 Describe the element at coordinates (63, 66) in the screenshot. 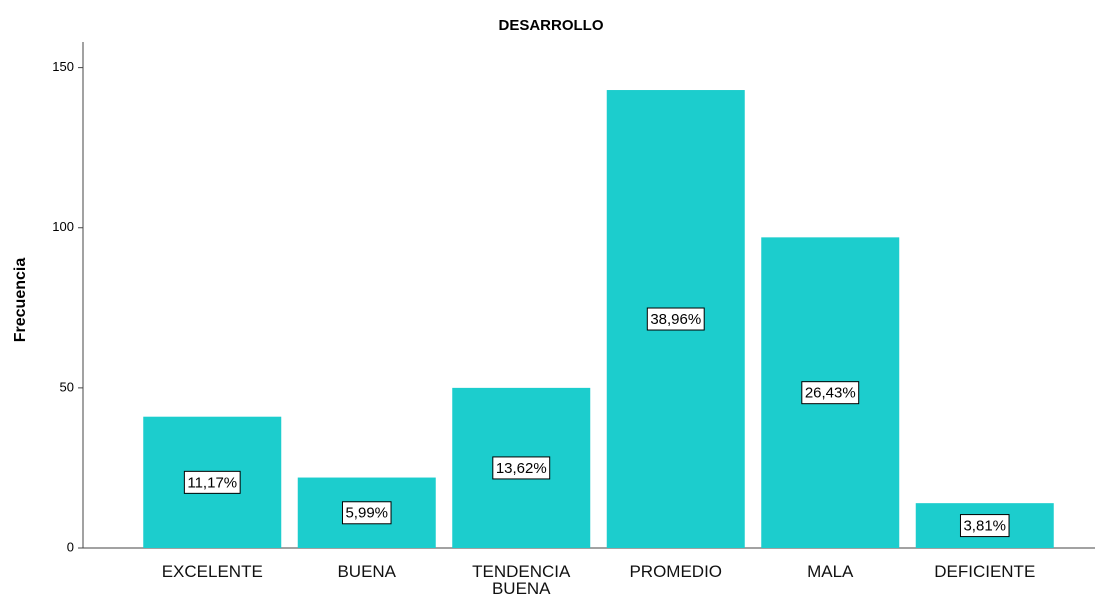

I see `y-tick-label: 150` at that location.